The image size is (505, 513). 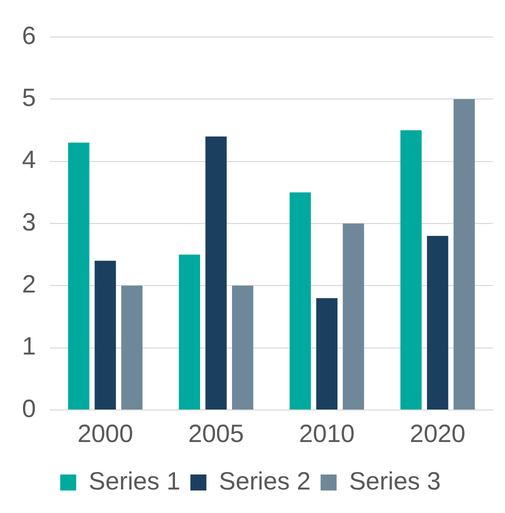 What do you see at coordinates (105, 434) in the screenshot?
I see `x-tick-label: 2000` at bounding box center [105, 434].